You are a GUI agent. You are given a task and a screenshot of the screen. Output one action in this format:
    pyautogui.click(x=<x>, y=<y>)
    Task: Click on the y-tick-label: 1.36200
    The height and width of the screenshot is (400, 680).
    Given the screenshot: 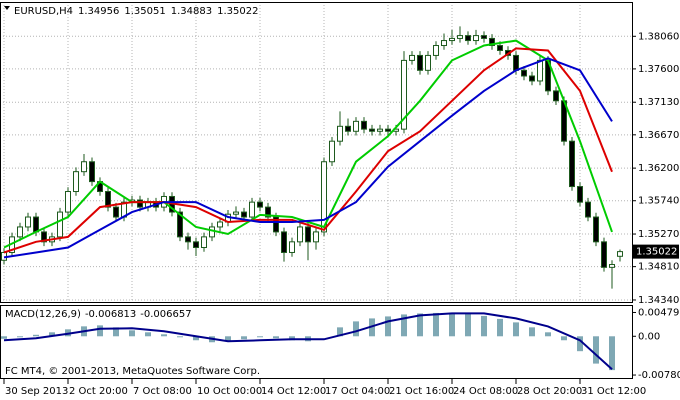 What is the action you would take?
    pyautogui.click(x=658, y=168)
    